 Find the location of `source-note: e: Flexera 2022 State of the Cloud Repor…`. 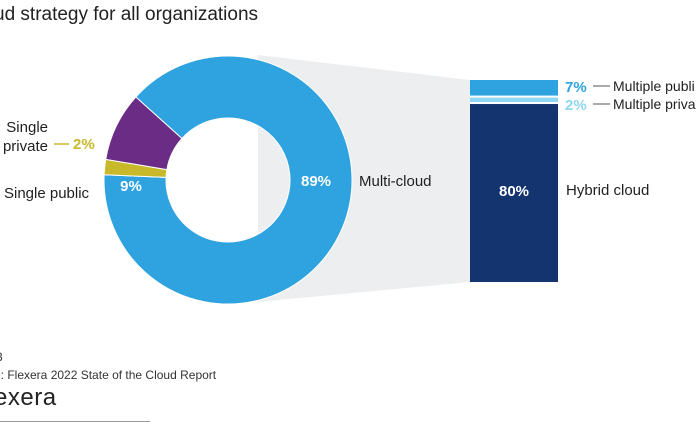

source-note: e: Flexera 2022 State of the Cloud Repor… is located at coordinates (108, 375).